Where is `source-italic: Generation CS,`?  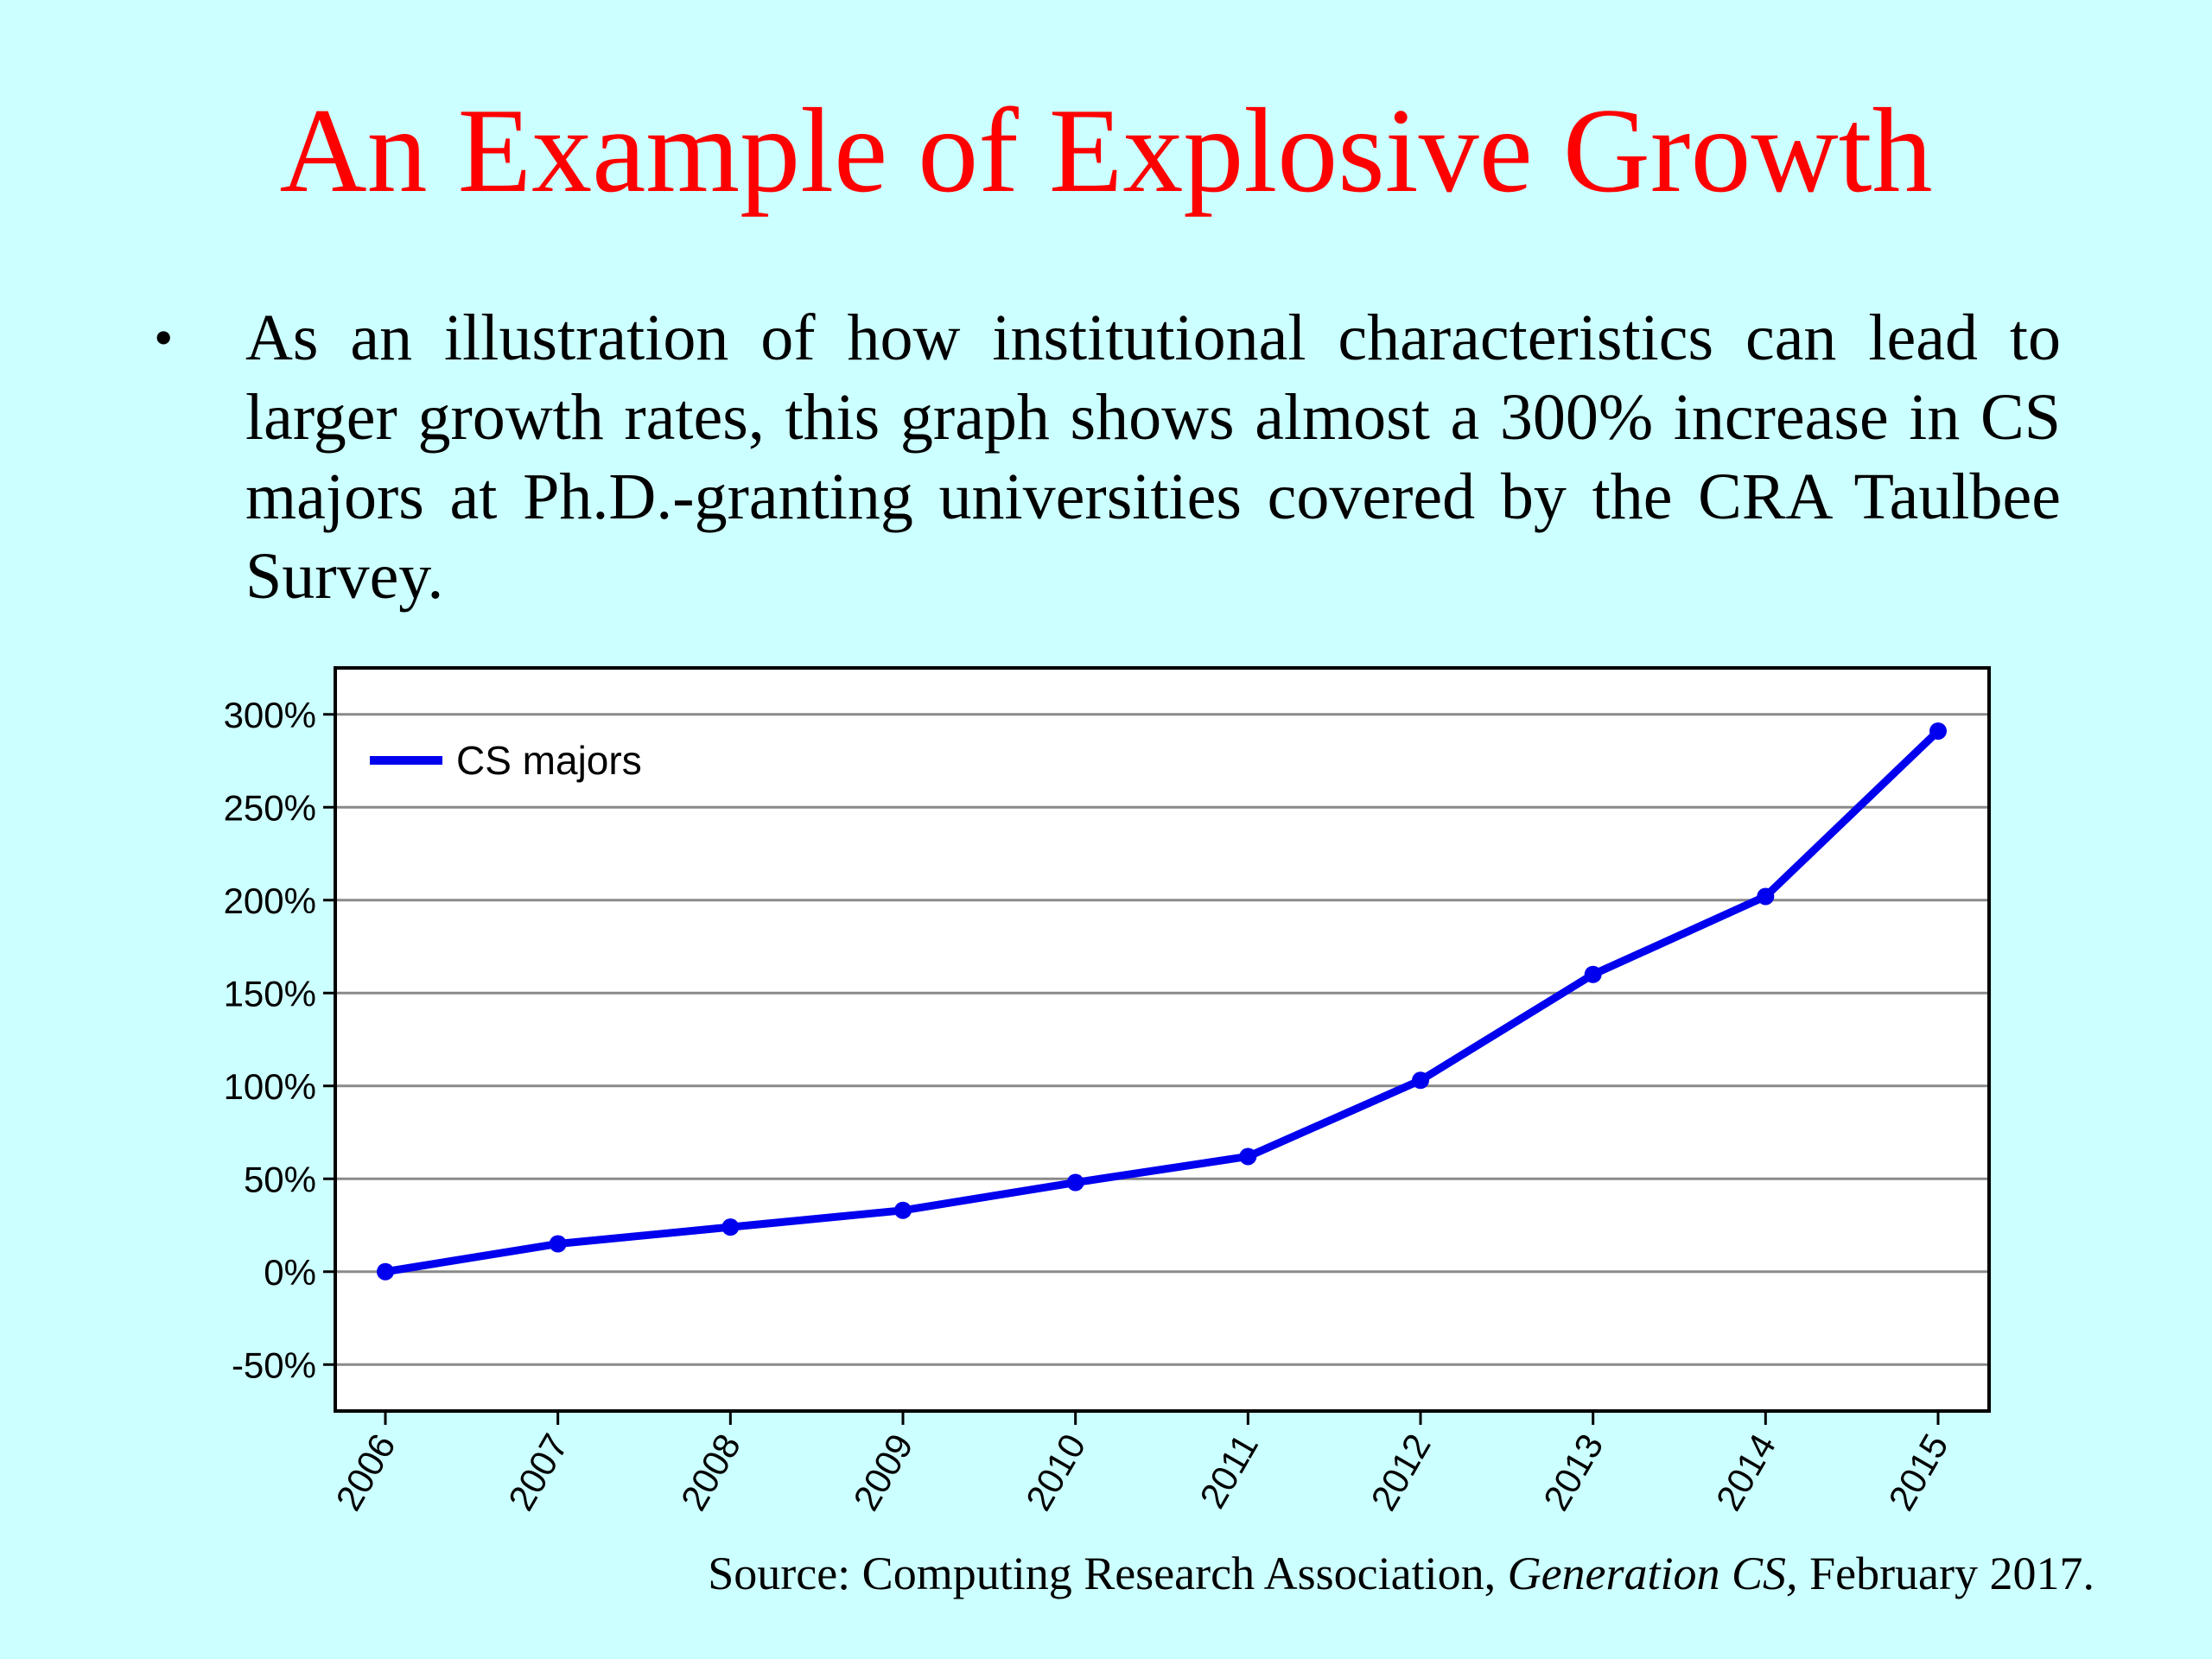 source-italic: Generation CS, is located at coordinates (1652, 1573).